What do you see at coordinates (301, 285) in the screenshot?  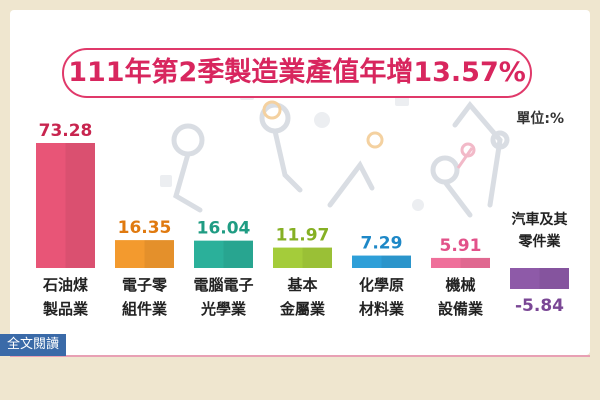 I see `category-label-line: 基本` at bounding box center [301, 285].